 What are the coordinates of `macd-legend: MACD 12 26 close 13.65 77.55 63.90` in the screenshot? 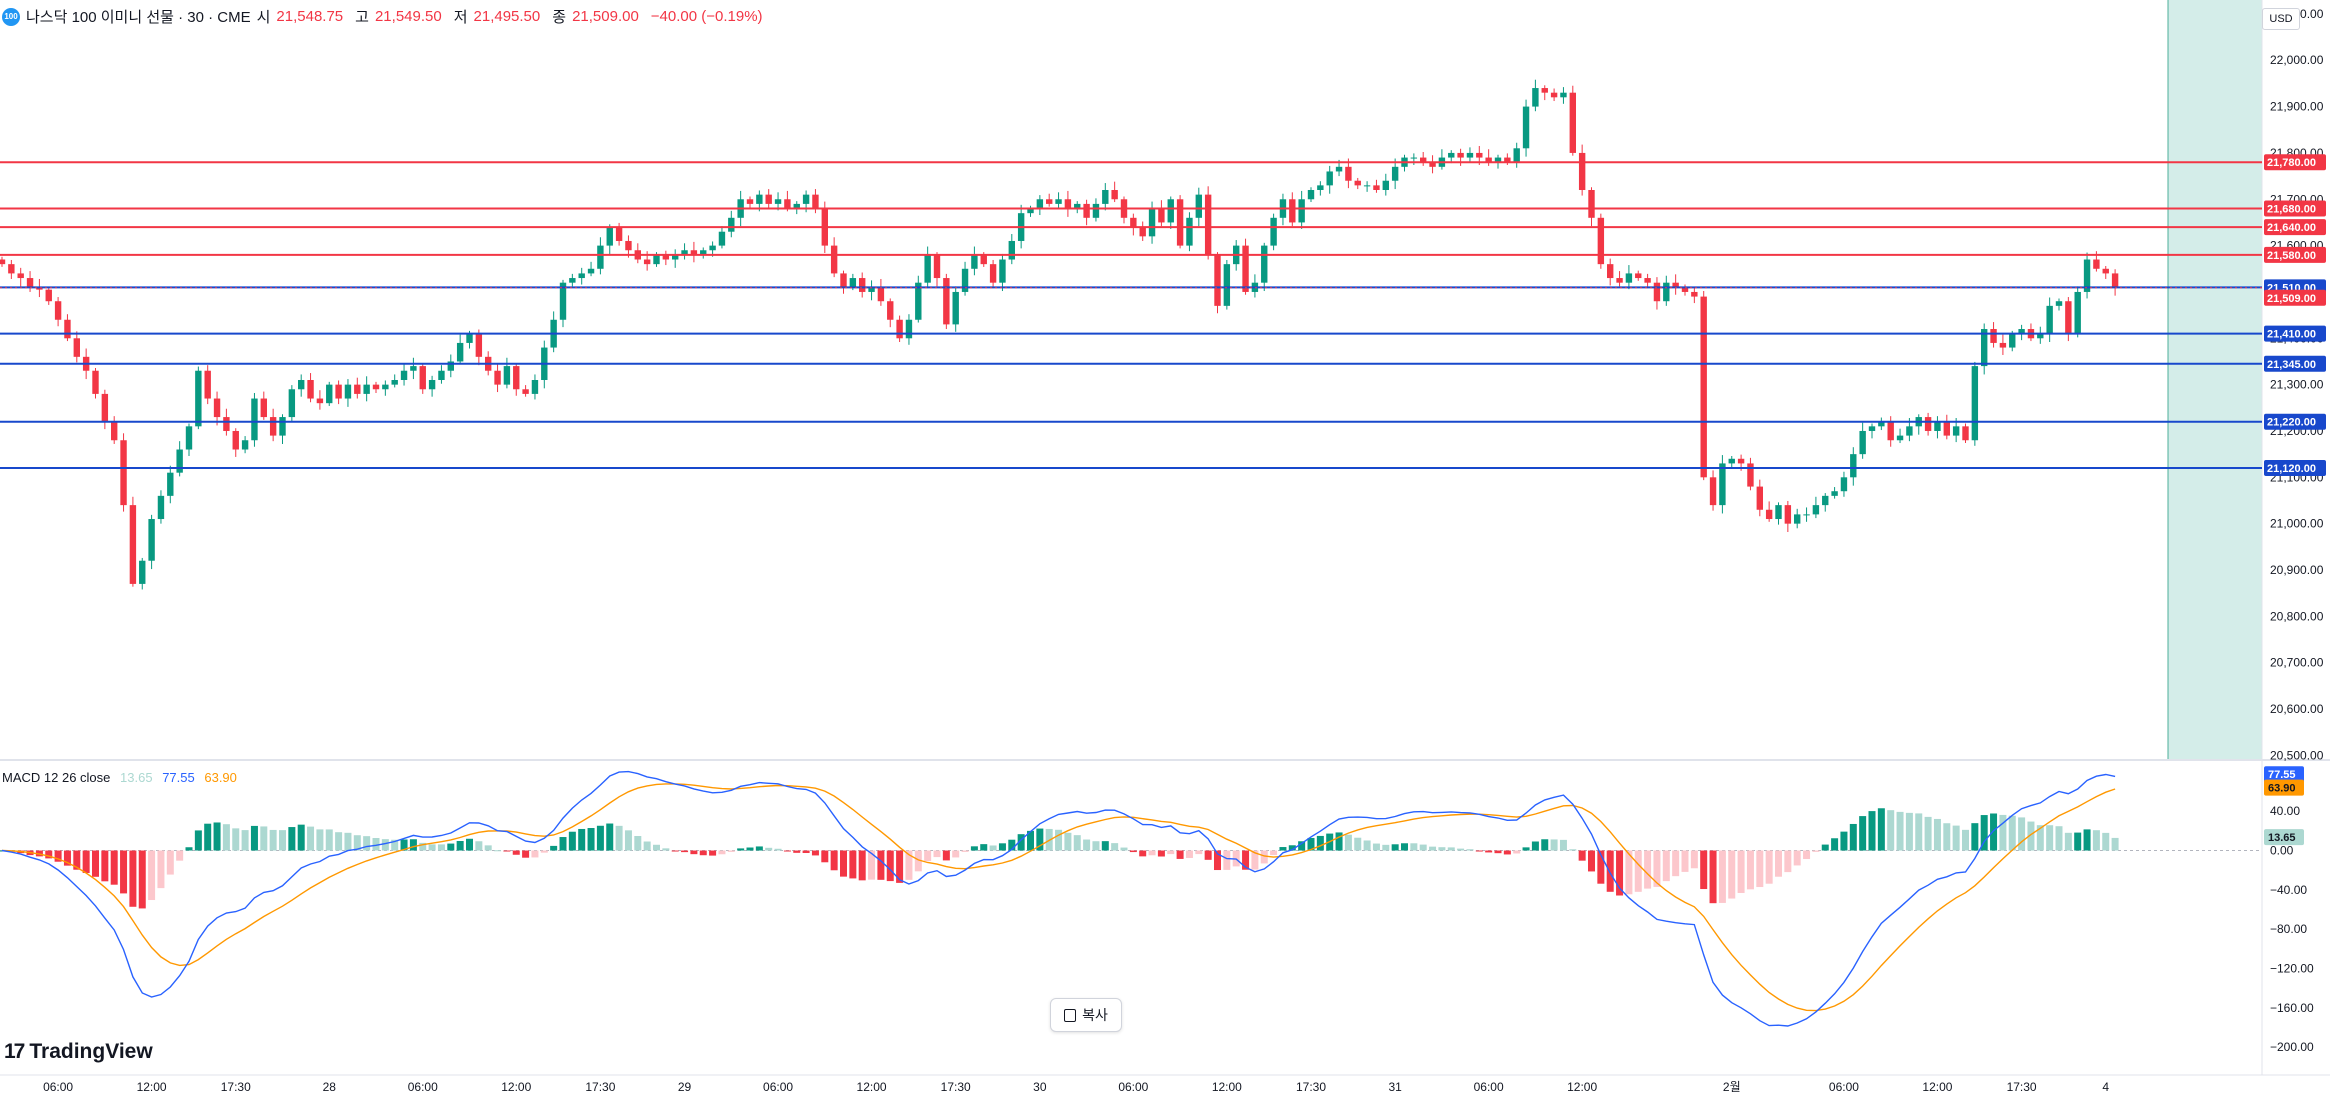 It's located at (122, 777).